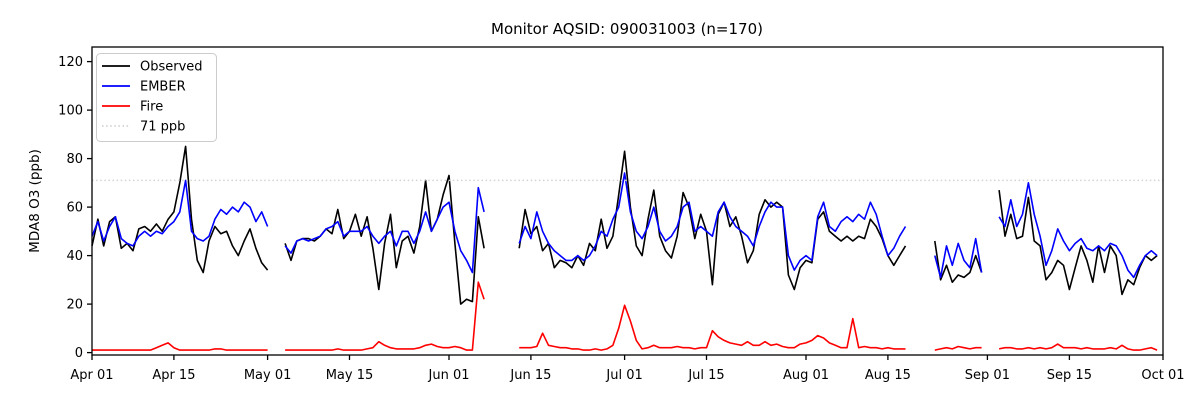 This screenshot has width=1200, height=404. I want to click on y-tick-label: 0, so click(79, 353).